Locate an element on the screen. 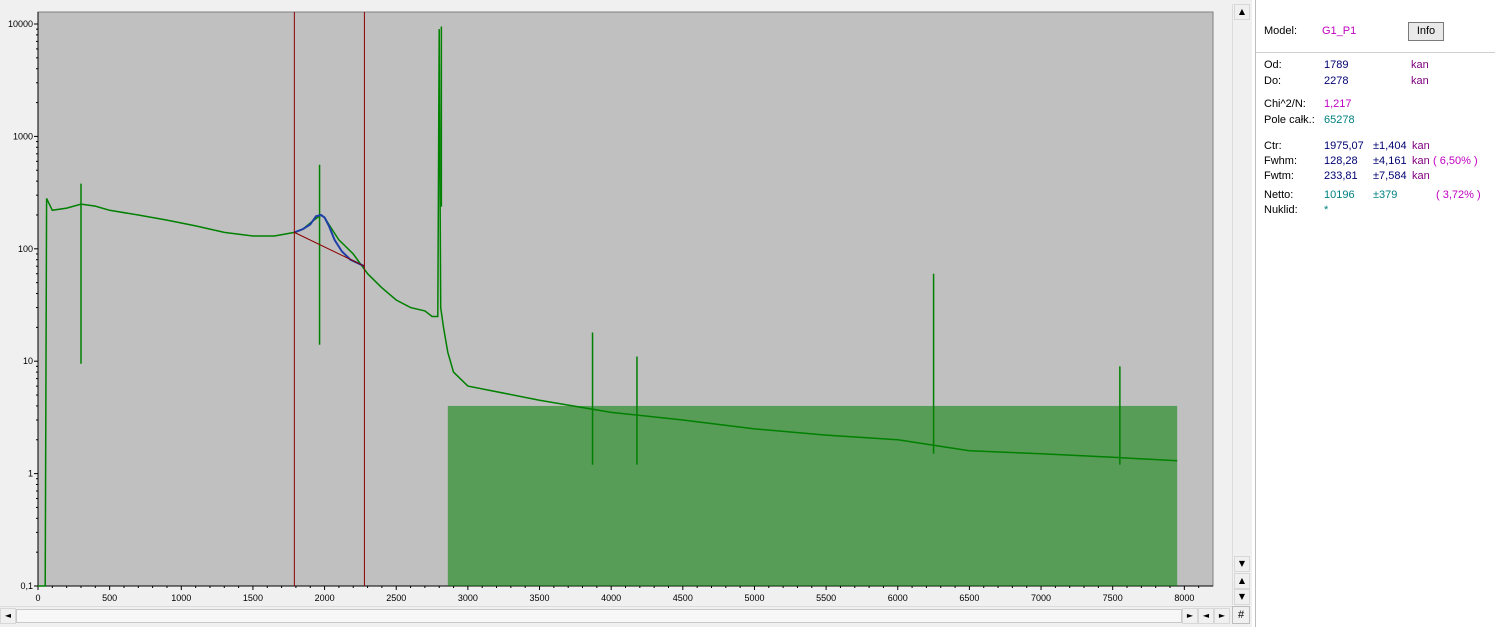 The height and width of the screenshot is (627, 1495). fwtm-value: 233,81 is located at coordinates (1341, 176).